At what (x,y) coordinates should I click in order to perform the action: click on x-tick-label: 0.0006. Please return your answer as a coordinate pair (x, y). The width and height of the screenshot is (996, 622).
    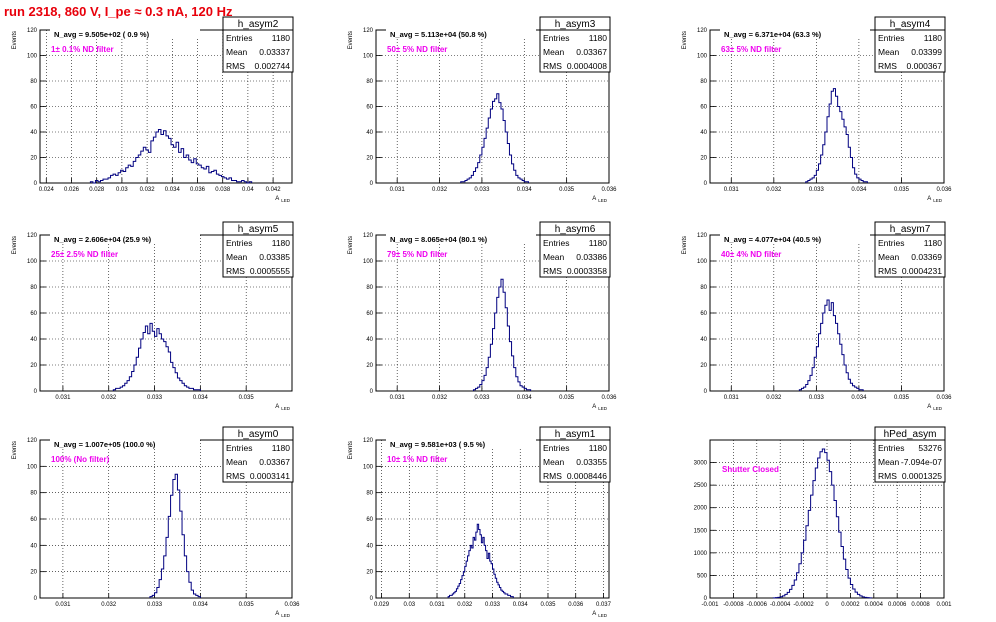
    Looking at the image, I should click on (897, 605).